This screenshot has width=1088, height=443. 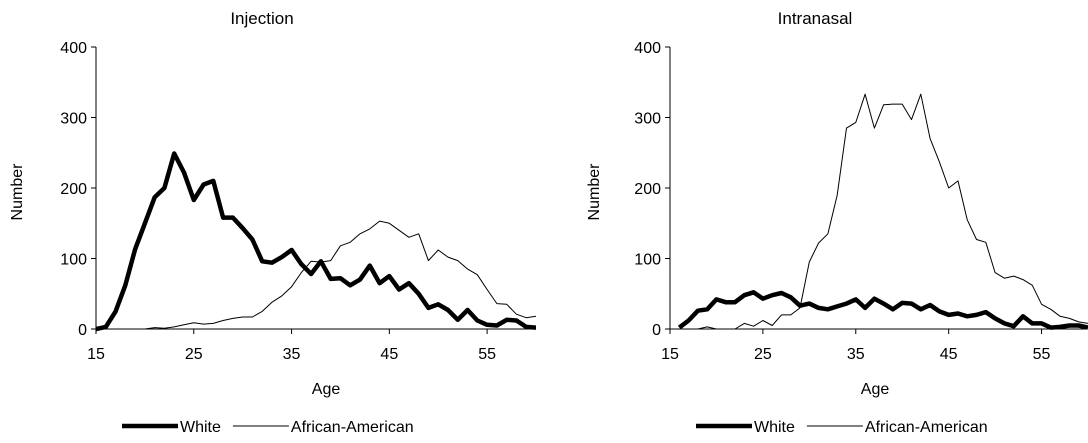 What do you see at coordinates (261, 18) in the screenshot?
I see `chart-title: Injection` at bounding box center [261, 18].